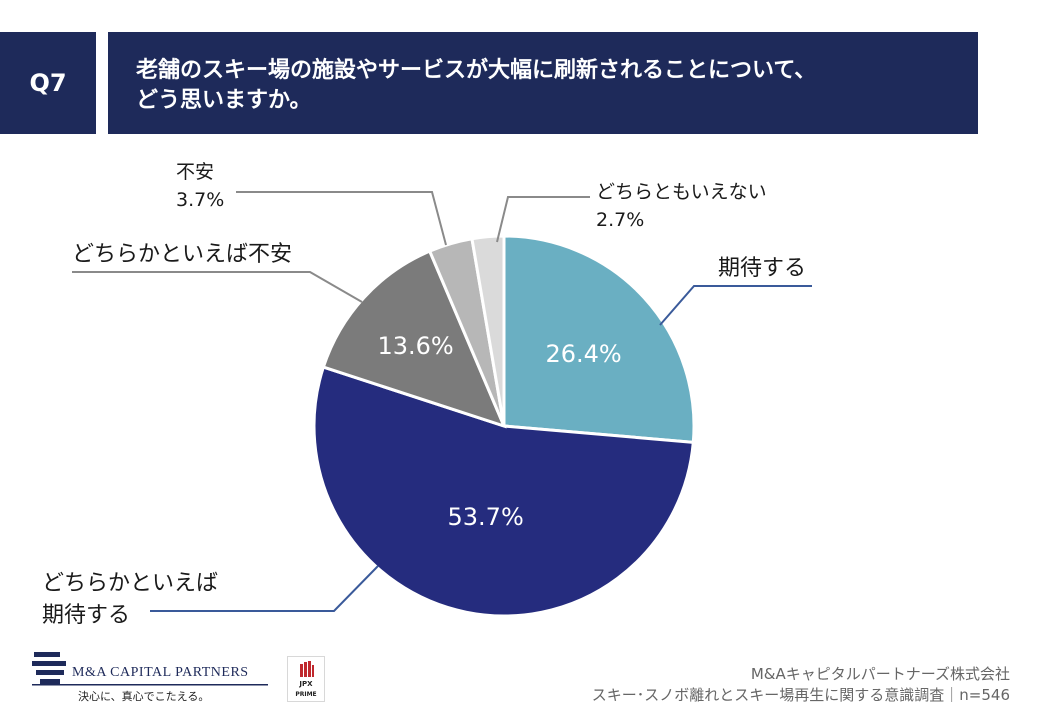  What do you see at coordinates (583, 354) in the screenshot?
I see `slice-value-label-1: 26.4%` at bounding box center [583, 354].